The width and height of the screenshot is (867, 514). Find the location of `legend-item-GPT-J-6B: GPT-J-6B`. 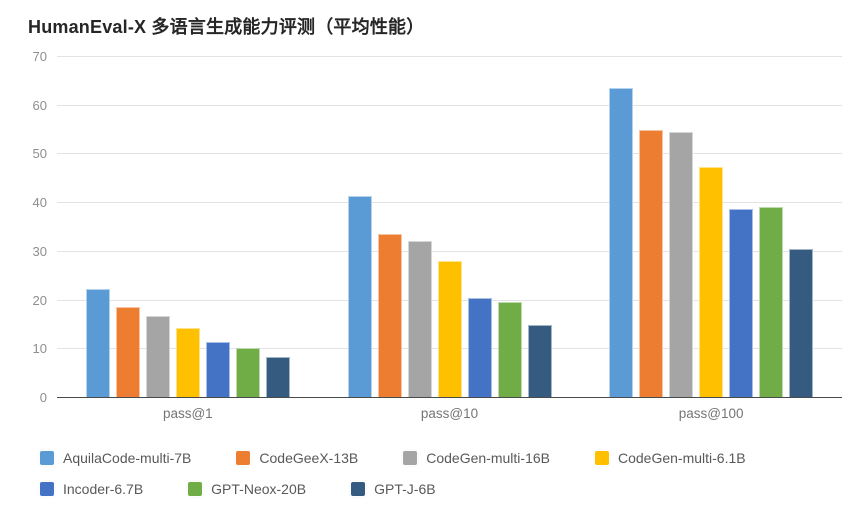

legend-item-GPT-J-6B: GPT-J-6B is located at coordinates (393, 489).